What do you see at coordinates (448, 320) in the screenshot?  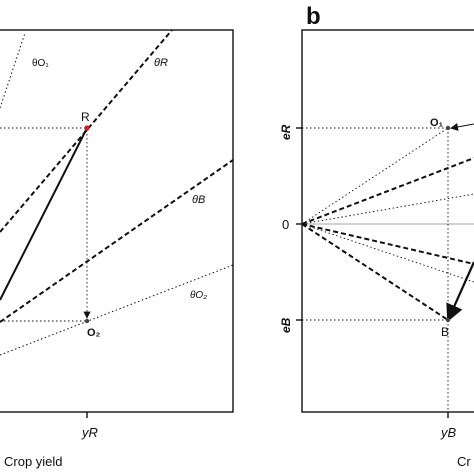 I see `point-b` at bounding box center [448, 320].